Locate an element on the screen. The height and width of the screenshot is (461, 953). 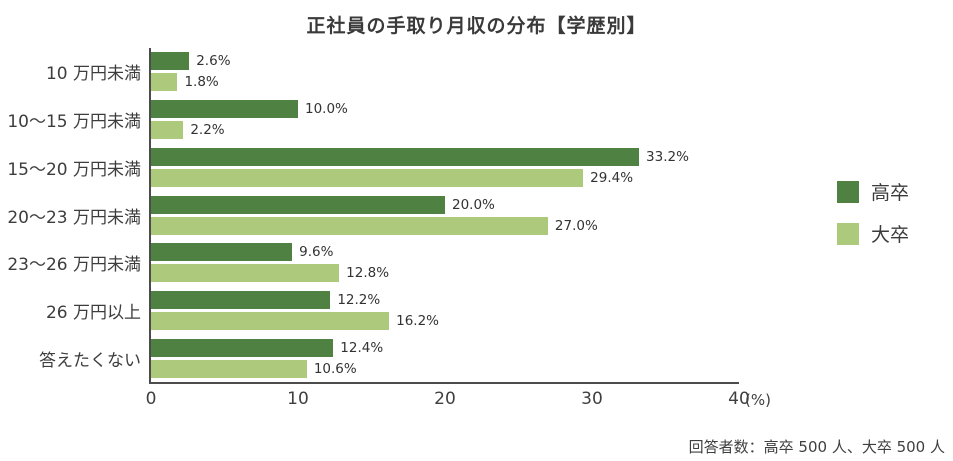
legend-label-kosotsu: 高卒 is located at coordinates (890, 193).